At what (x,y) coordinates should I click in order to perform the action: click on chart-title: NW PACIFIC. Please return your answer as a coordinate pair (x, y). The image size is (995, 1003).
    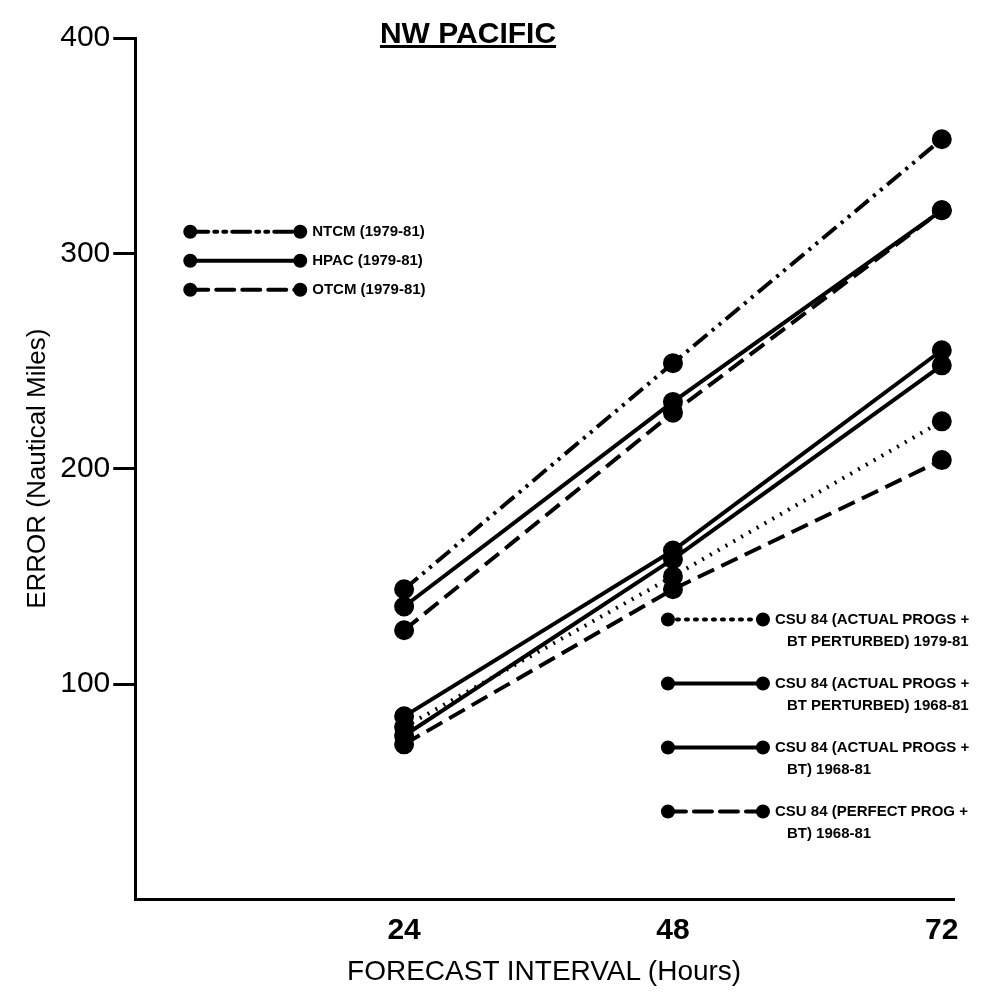
    Looking at the image, I should click on (468, 33).